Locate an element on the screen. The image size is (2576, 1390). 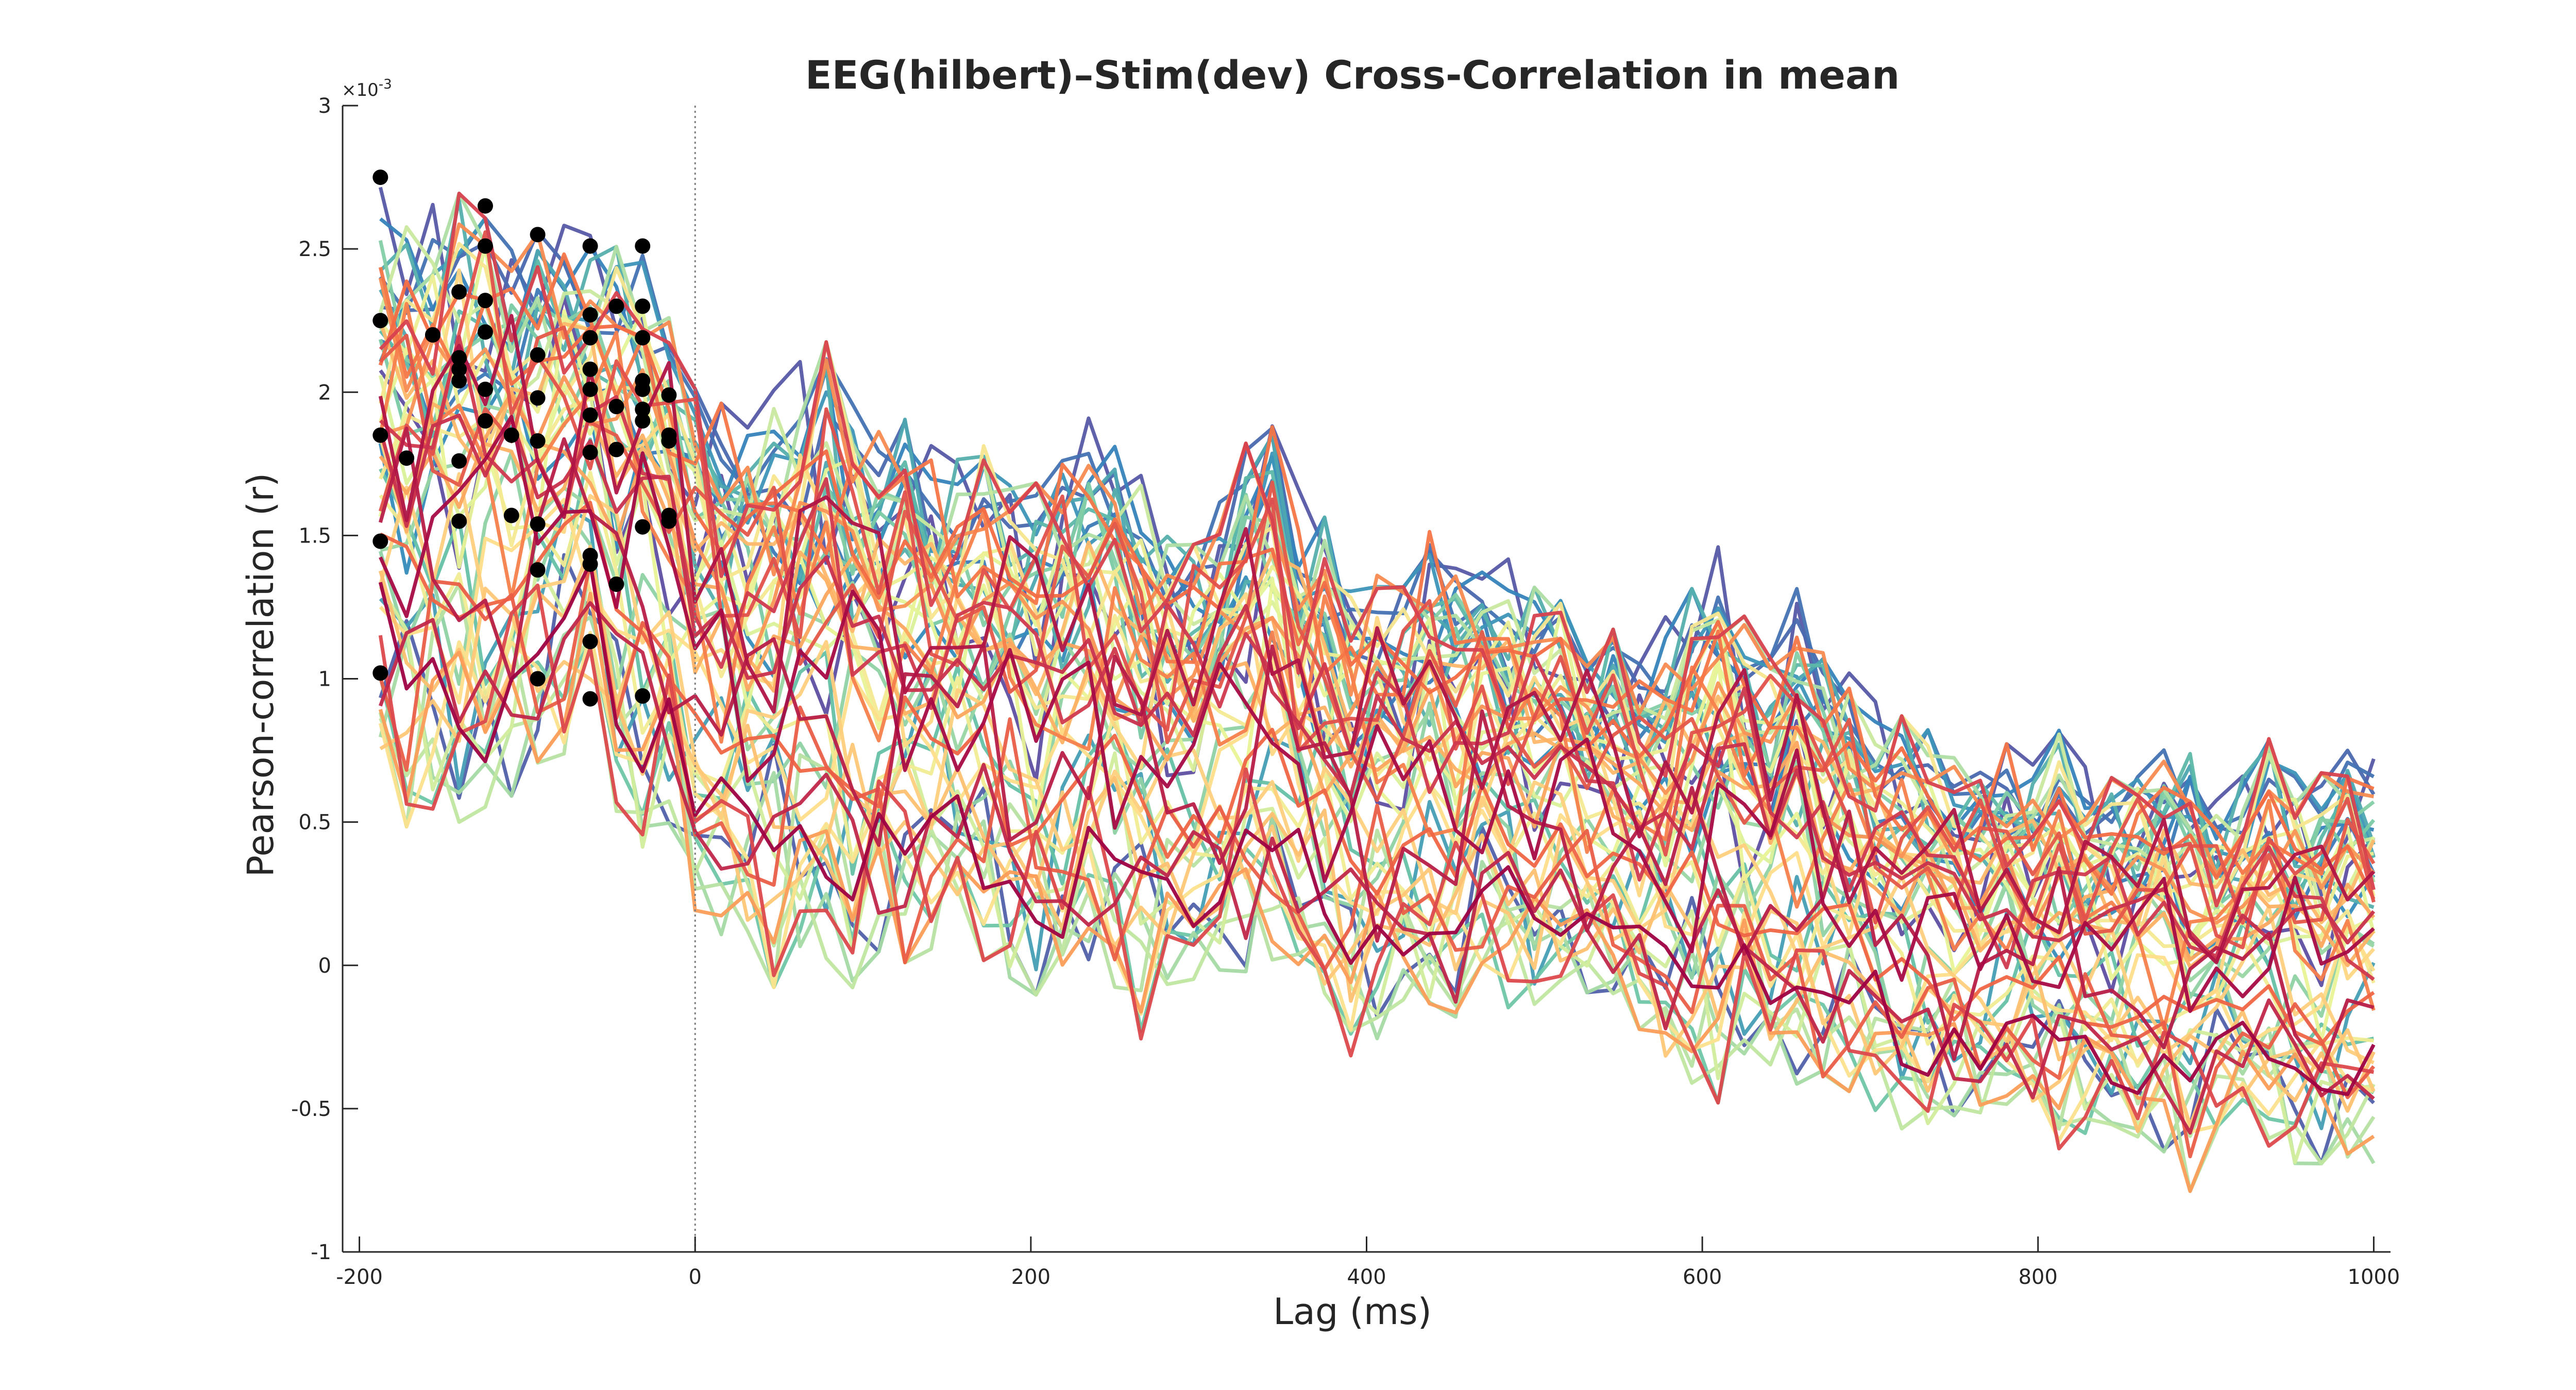
y-axis-exponent-power: -3 is located at coordinates (385, 84).